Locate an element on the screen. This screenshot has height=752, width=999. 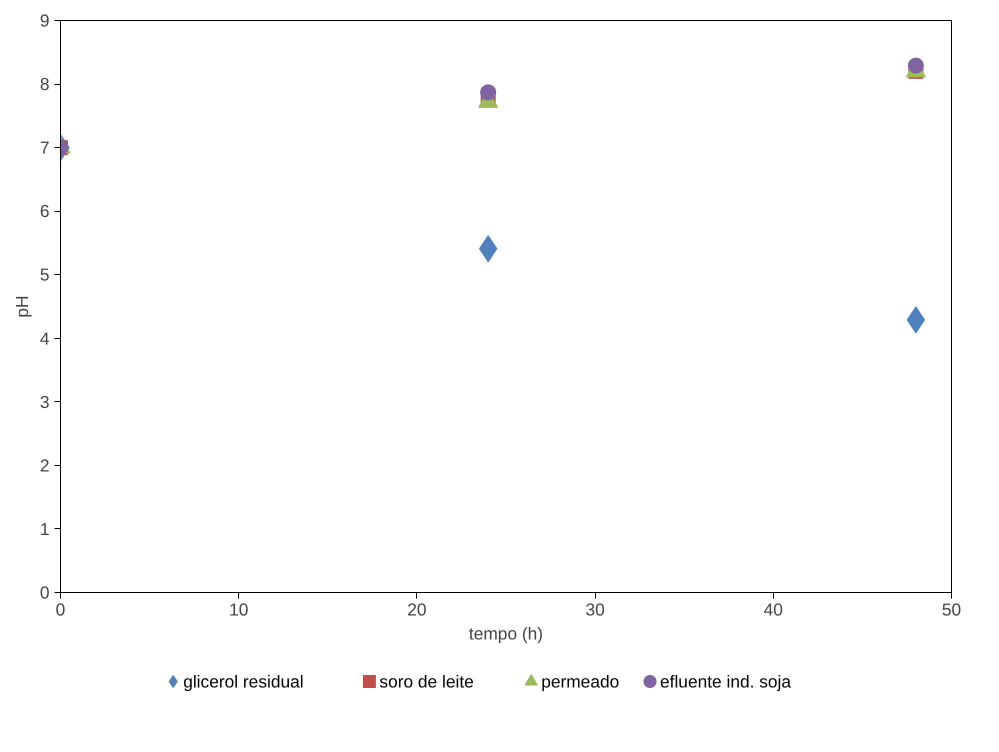
y-tick-label: 7 is located at coordinates (45, 148).